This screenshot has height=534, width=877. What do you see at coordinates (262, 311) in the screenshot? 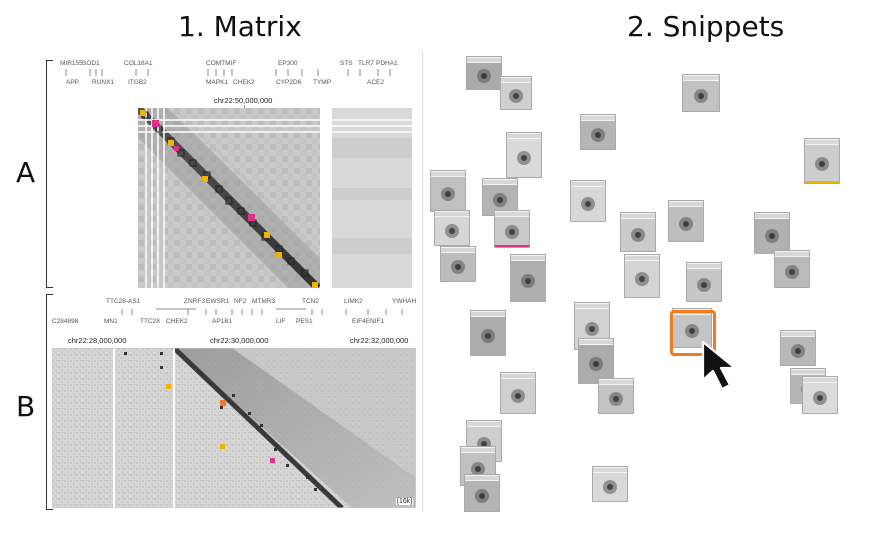
I see `gene-ticks-b` at bounding box center [262, 311].